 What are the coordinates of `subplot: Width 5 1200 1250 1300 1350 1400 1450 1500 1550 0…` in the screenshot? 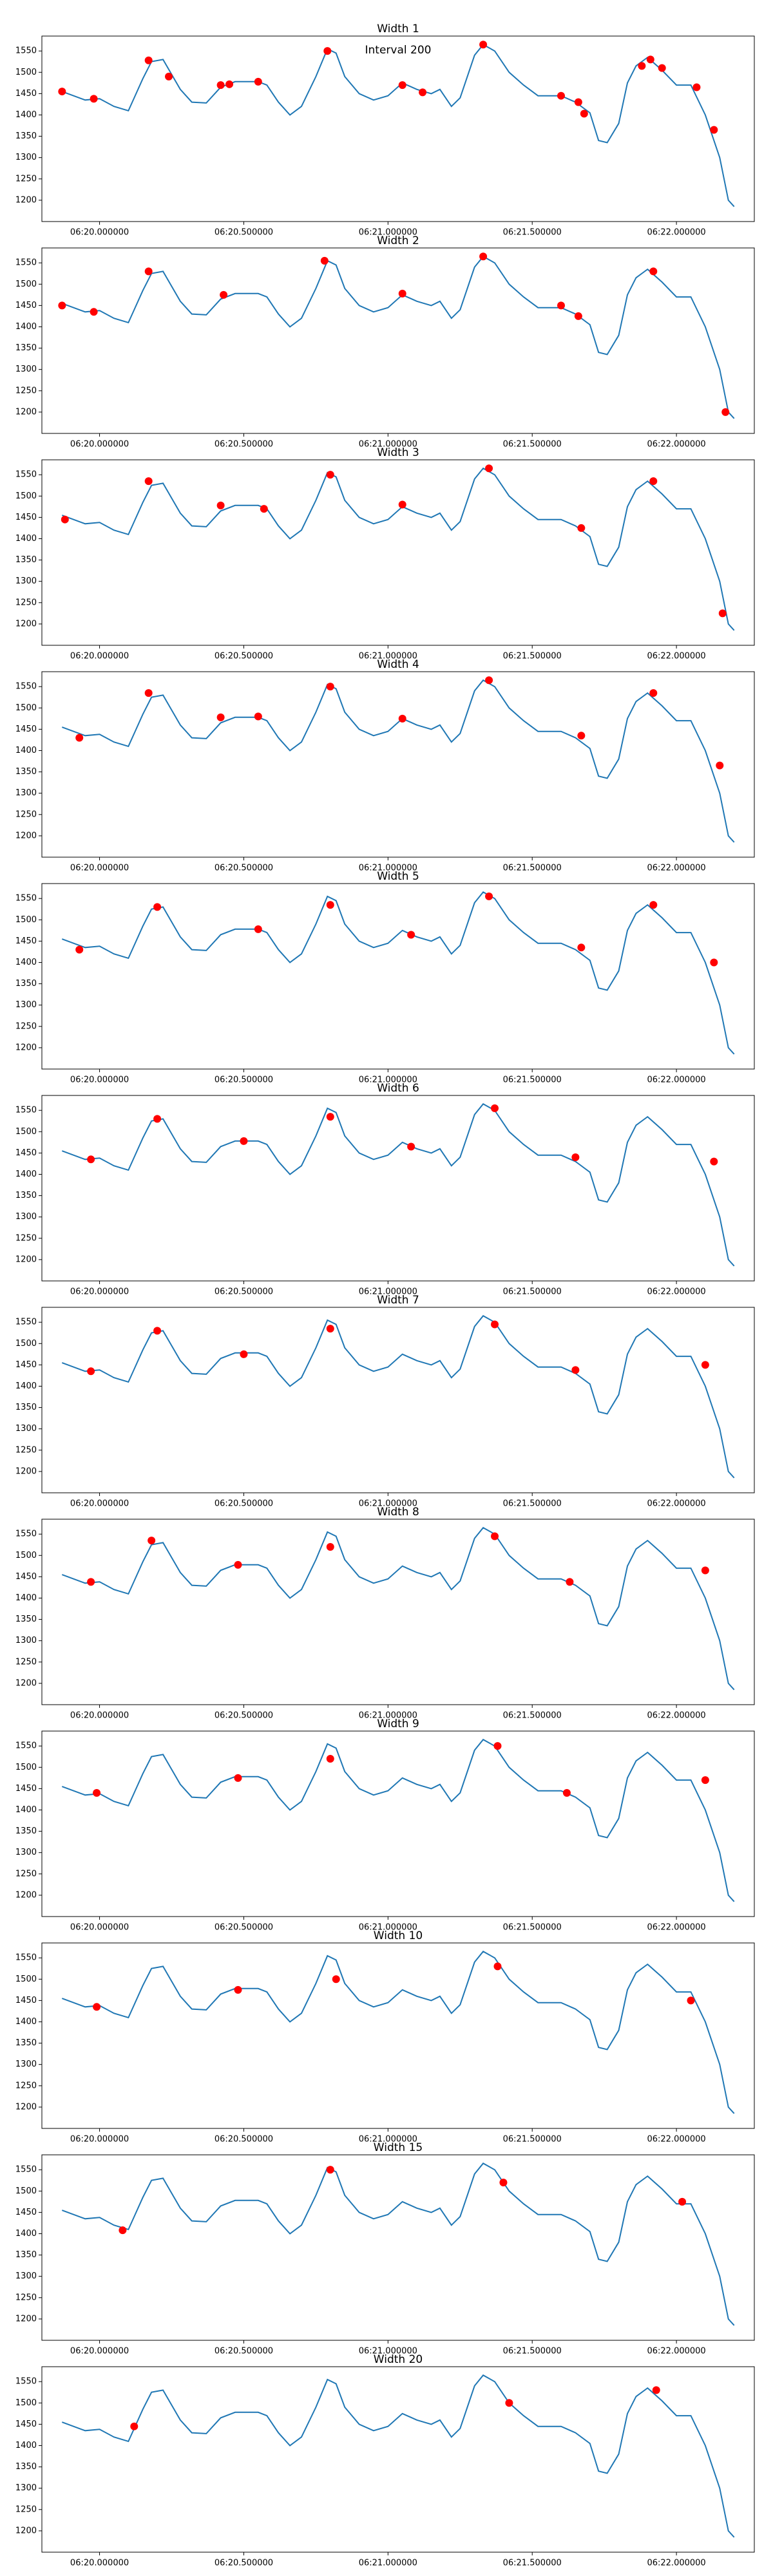 It's located at (385, 977).